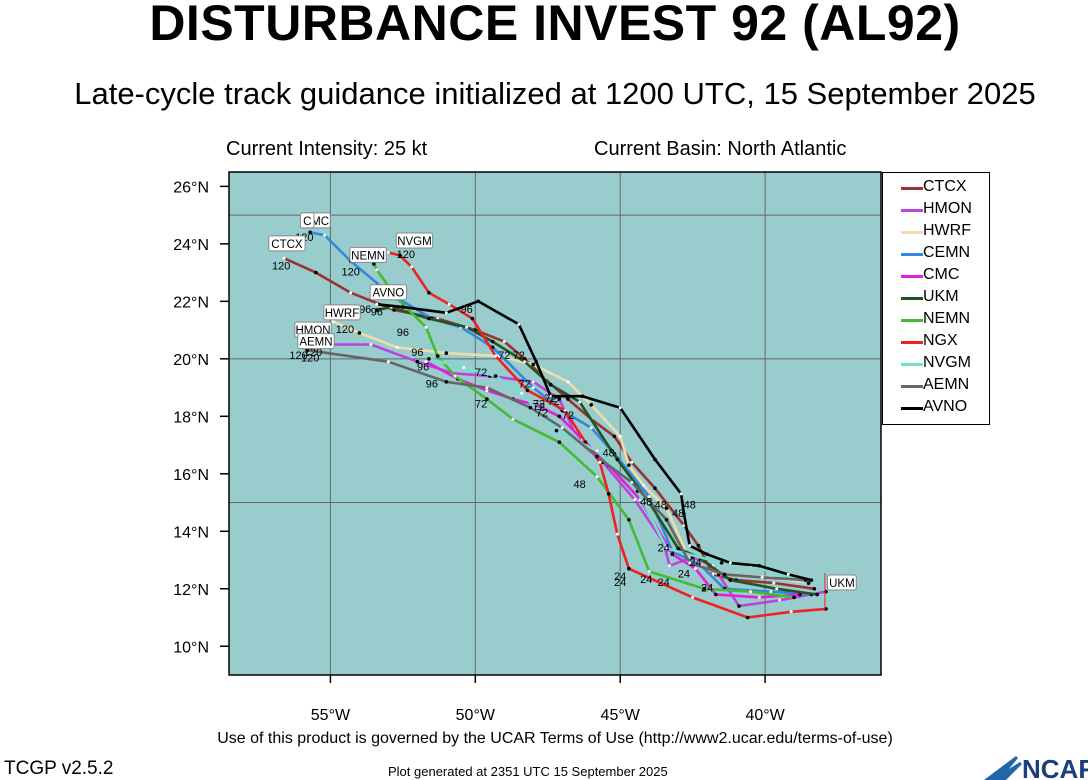 This screenshot has width=1088, height=780. What do you see at coordinates (936, 320) in the screenshot?
I see `legend-item-nemn: NEMN` at bounding box center [936, 320].